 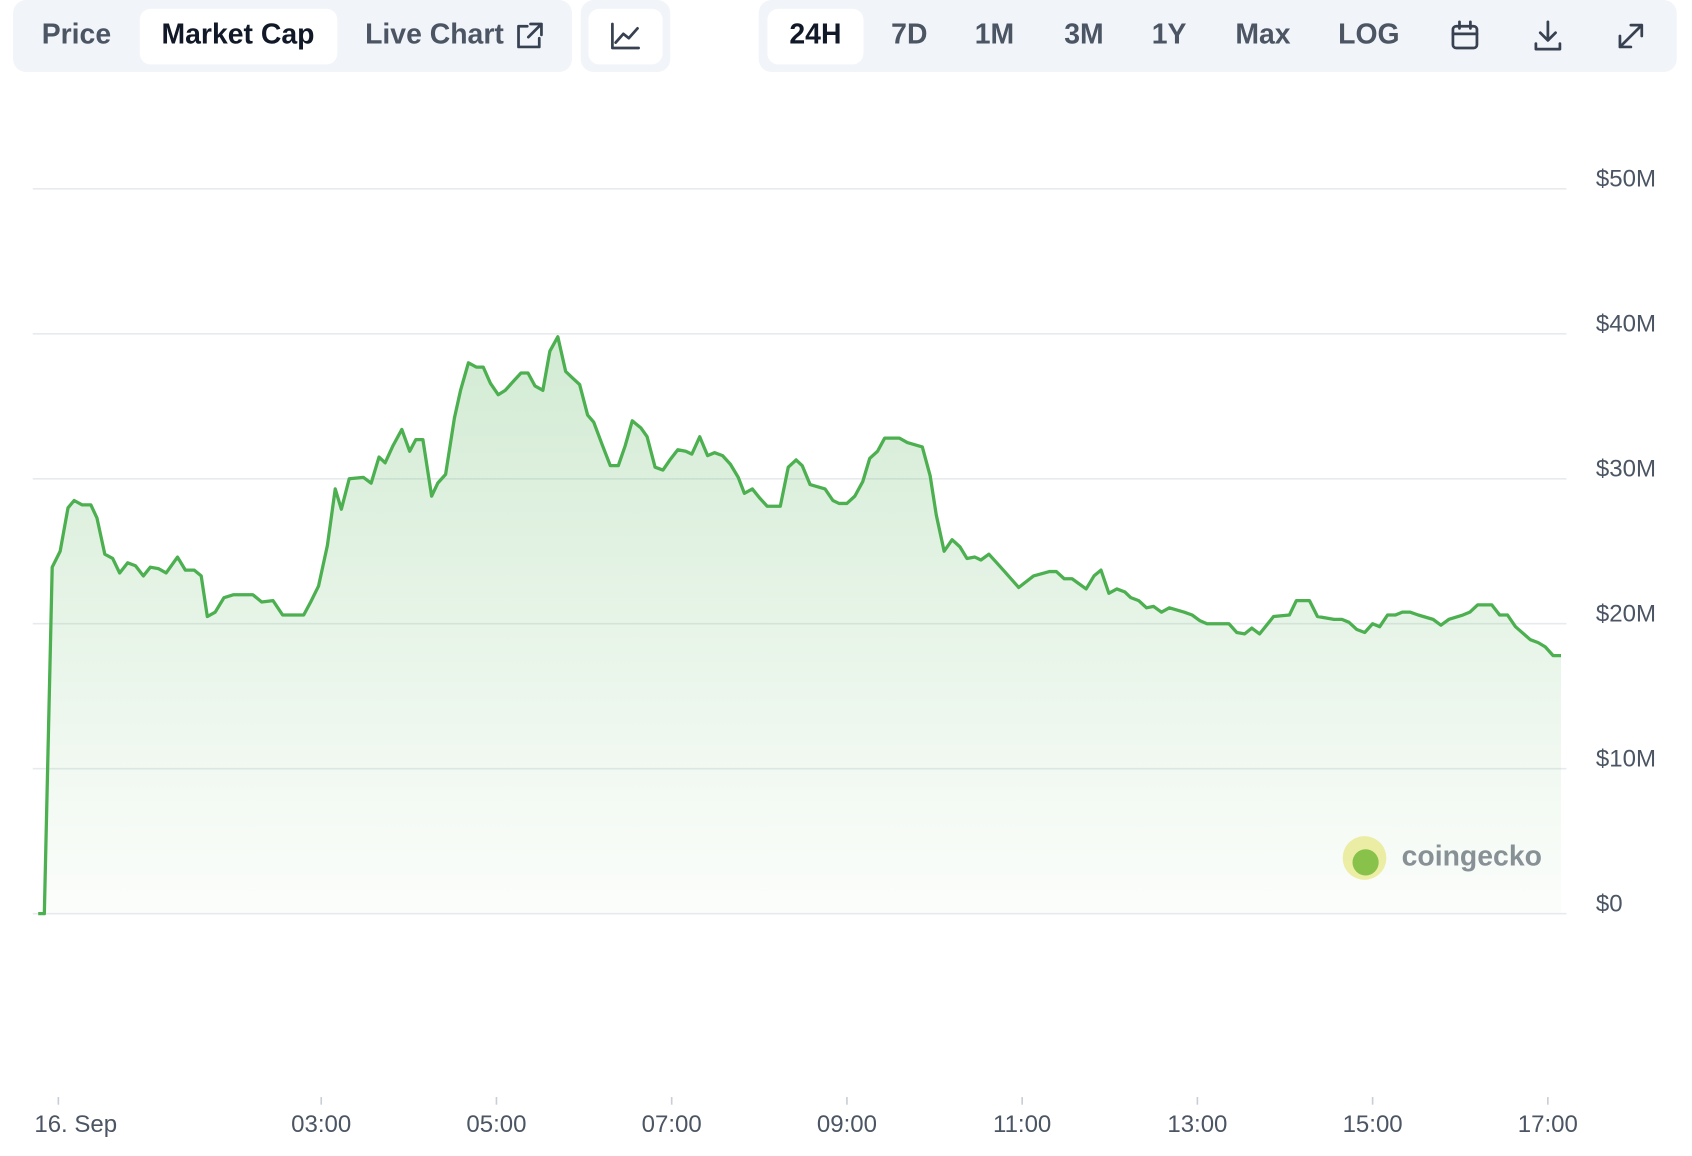 I want to click on x-tick-label: 03:00, so click(x=321, y=1124).